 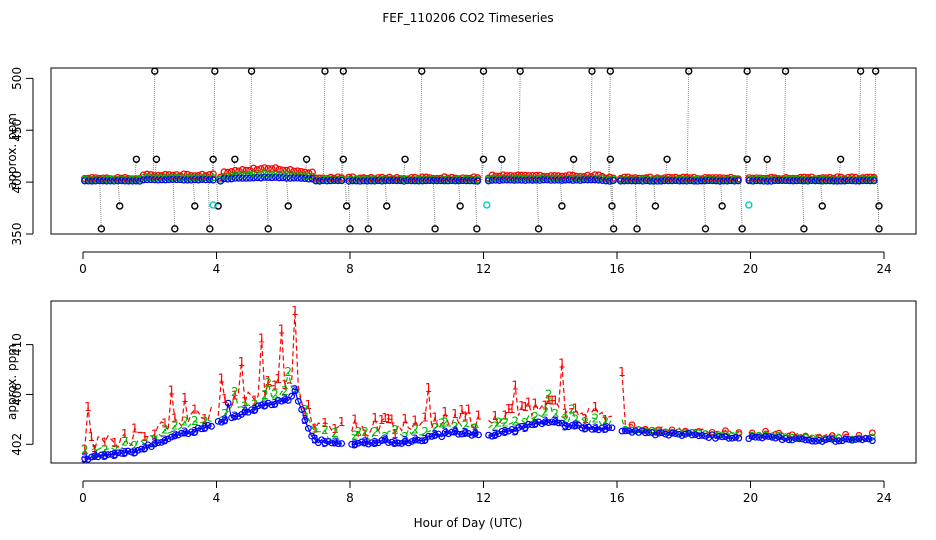 I want to click on bottom-y-axis-label: approx. ppm, so click(x=12, y=382).